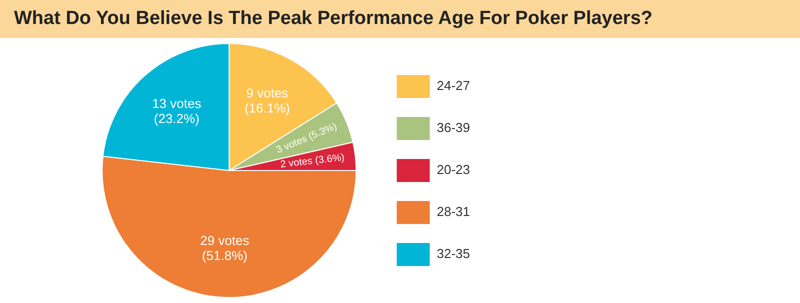 This screenshot has width=800, height=303. I want to click on data-label: 2 votes (3.6%), so click(313, 161).